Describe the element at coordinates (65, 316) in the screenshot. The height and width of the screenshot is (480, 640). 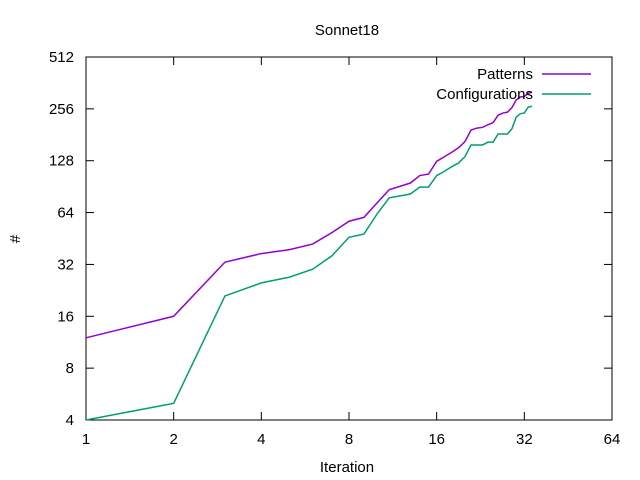
I see `y-tick-label: 16` at that location.